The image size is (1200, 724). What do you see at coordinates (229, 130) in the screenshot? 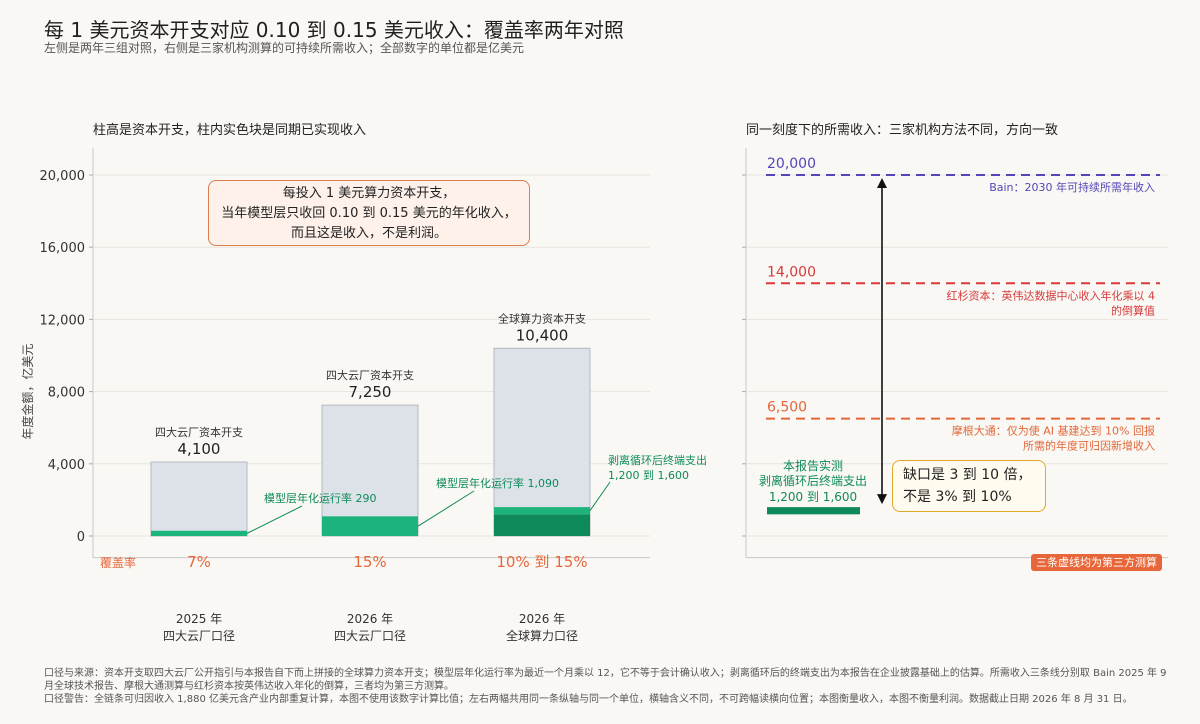
I see `left-panel-title: 柱高是资本开支，柱内实色块是同期已实现收入` at bounding box center [229, 130].